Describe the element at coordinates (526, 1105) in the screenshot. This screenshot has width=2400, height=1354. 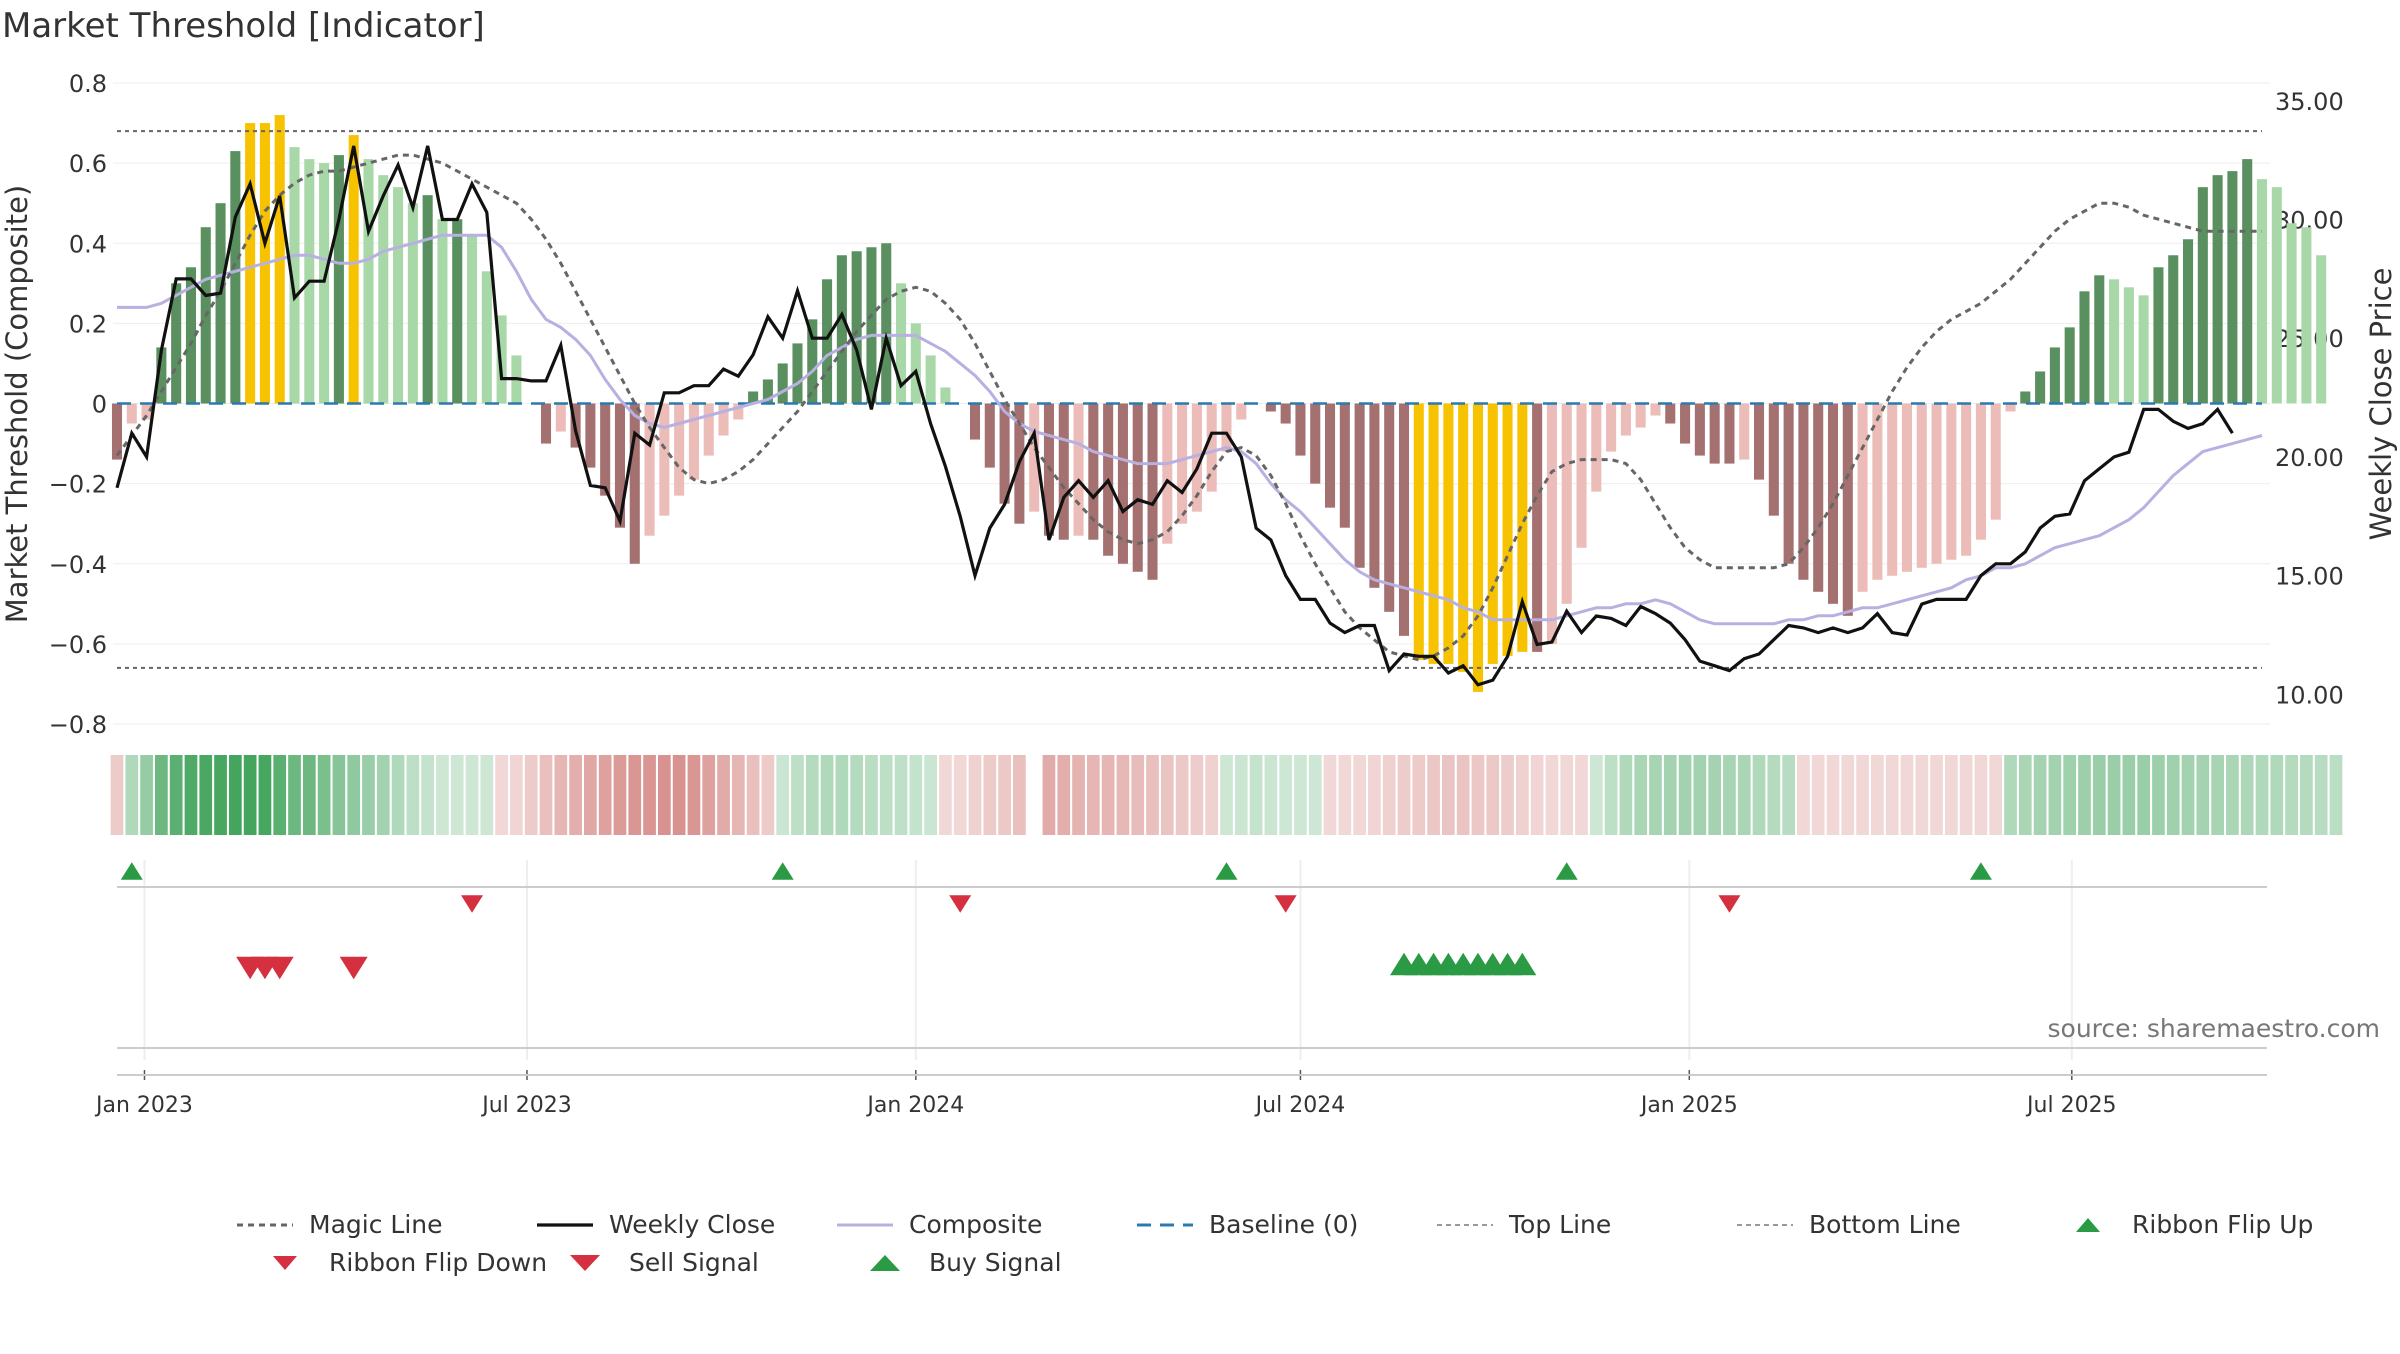
I see `x-tick-label: Jul 2023` at that location.